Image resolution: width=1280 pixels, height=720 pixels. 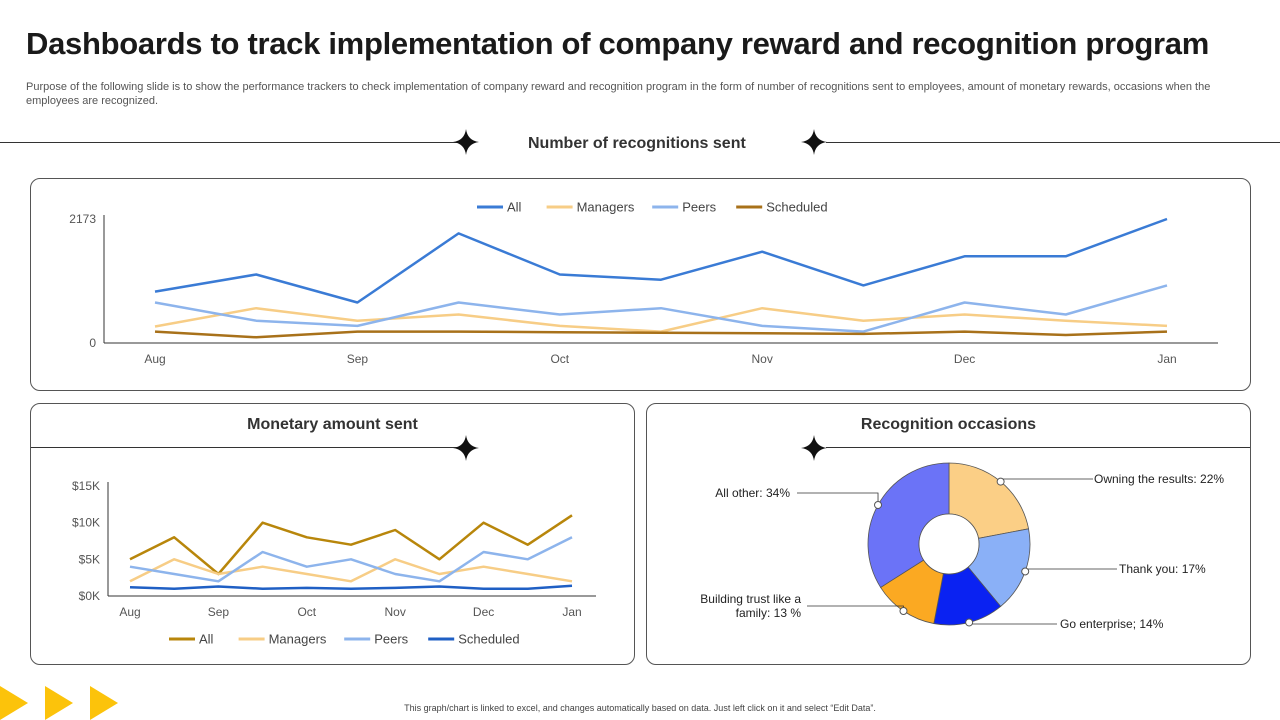 I want to click on slice-label: Thank you: 17%, so click(x=1162, y=569).